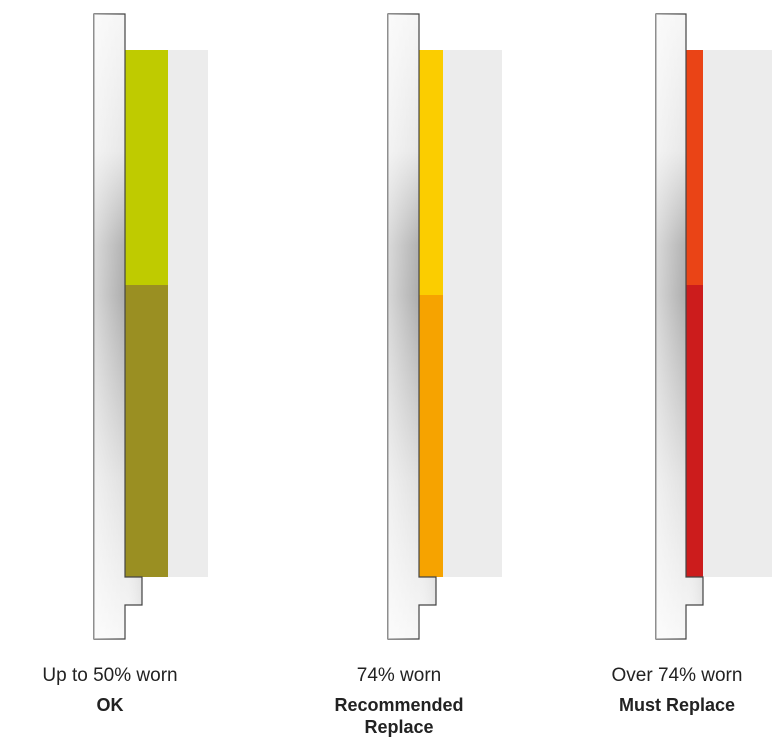  What do you see at coordinates (677, 705) in the screenshot?
I see `status-label: Must Replace` at bounding box center [677, 705].